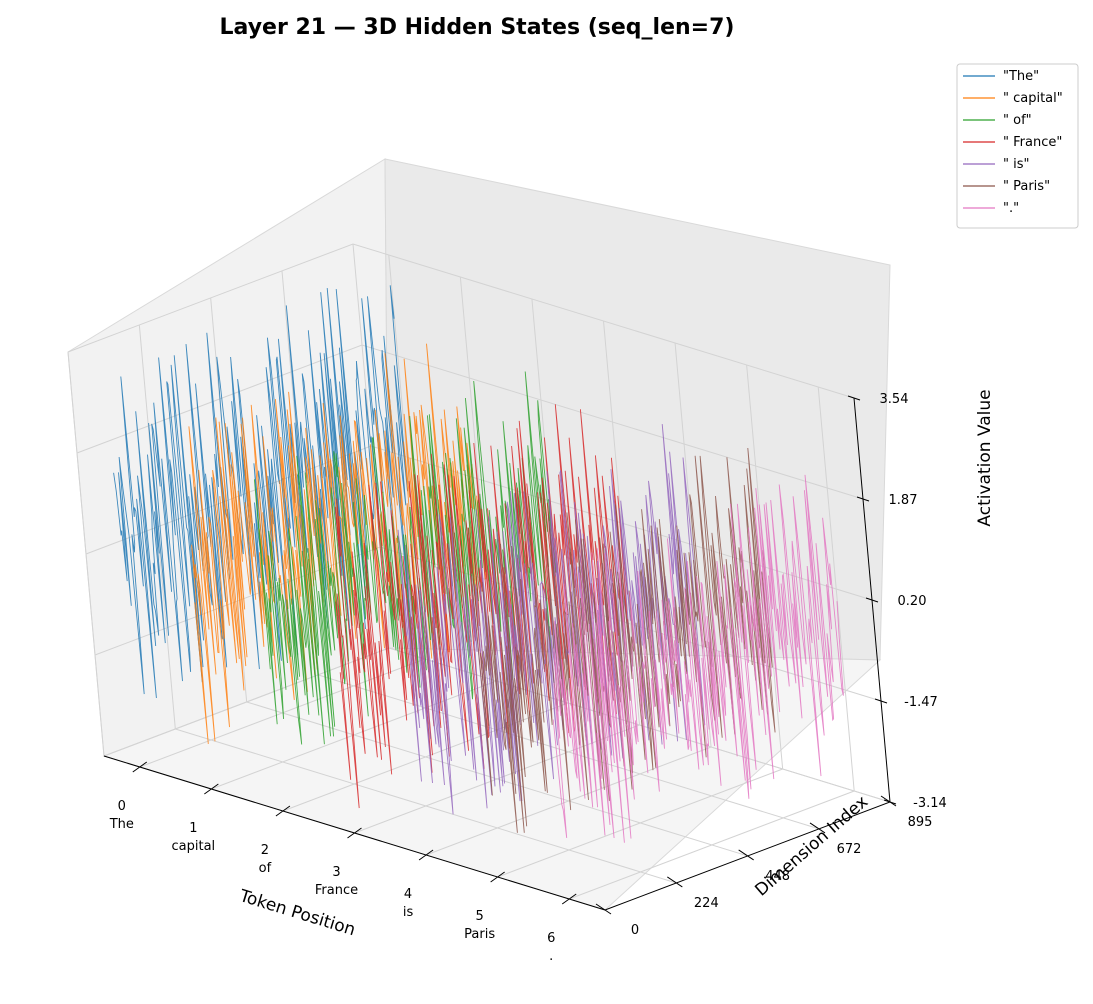 The image size is (1093, 1004). What do you see at coordinates (1033, 98) in the screenshot?
I see `legend-entry: " capital"` at bounding box center [1033, 98].